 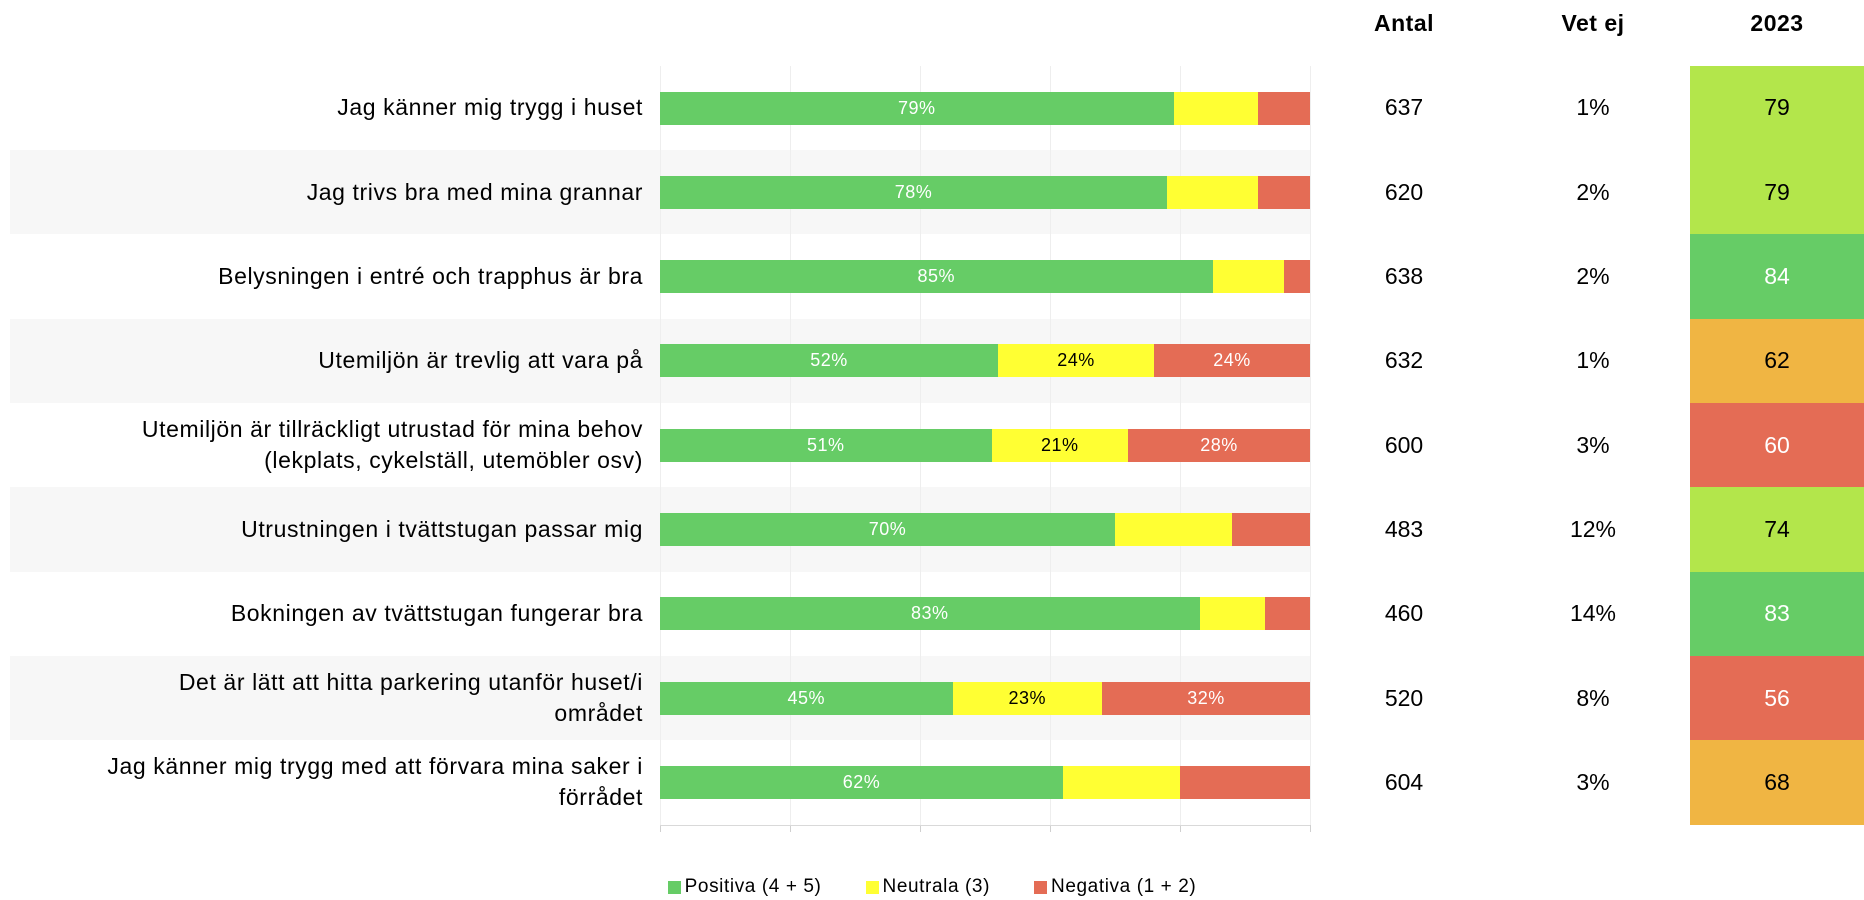 I want to click on category-label: Jag trivs bra med mina grannar, so click(x=474, y=191).